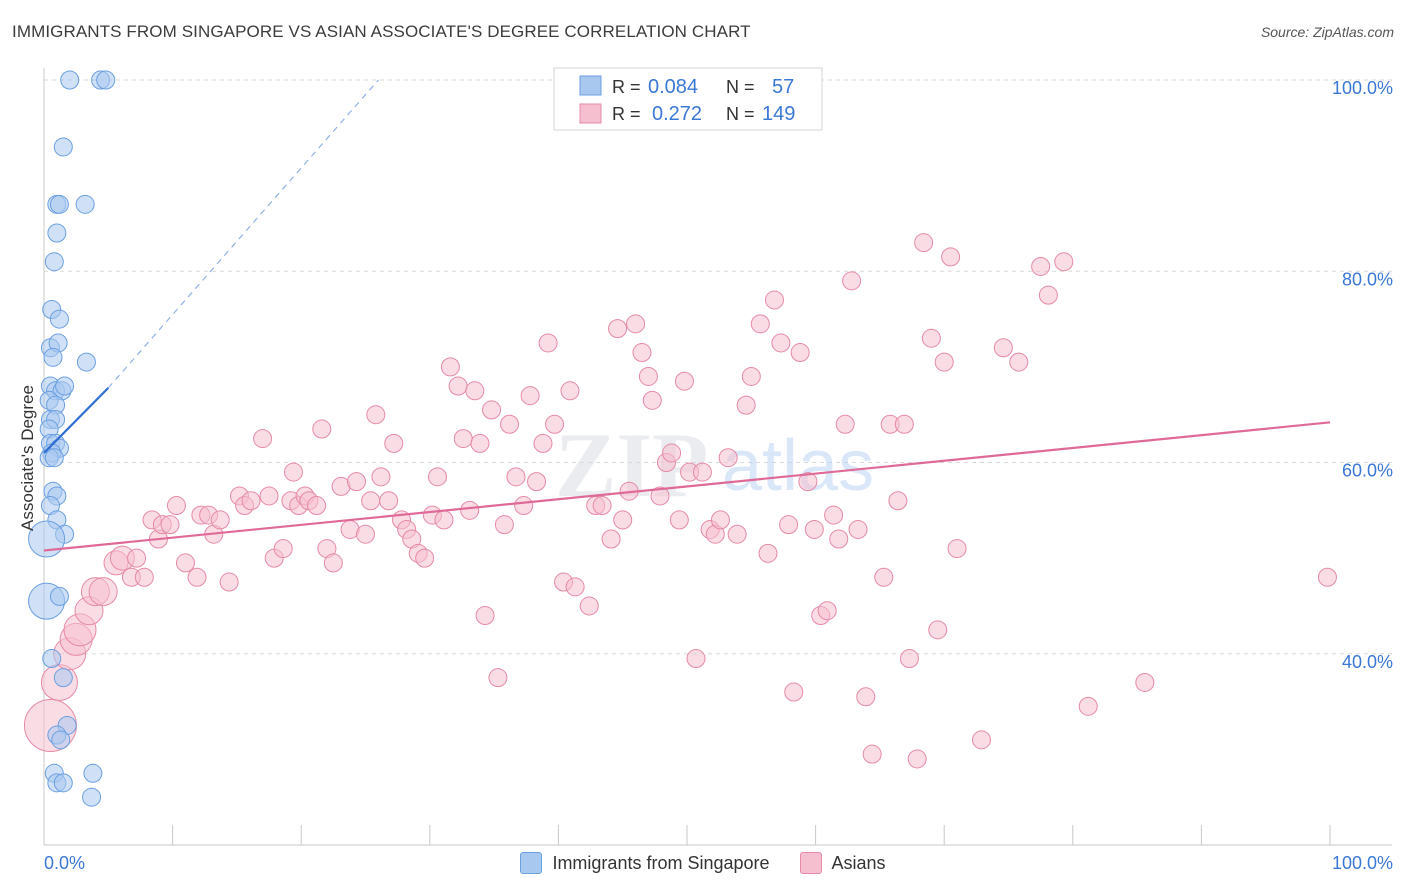 This screenshot has width=1406, height=892. I want to click on y-tick-label: 100.0%, so click(1362, 88).